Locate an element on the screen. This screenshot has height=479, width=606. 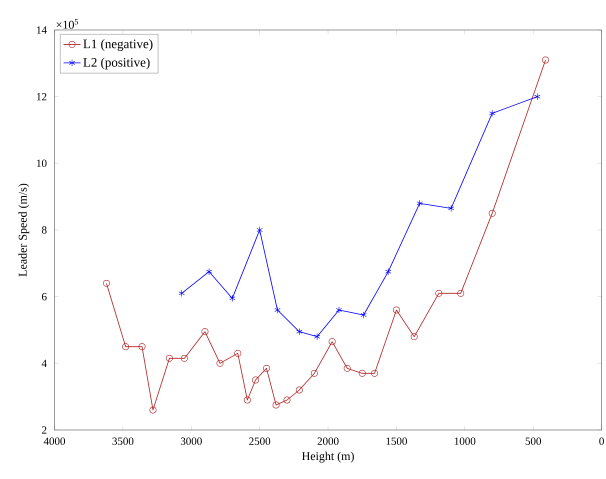
x-tick-label: 3000 is located at coordinates (191, 441).